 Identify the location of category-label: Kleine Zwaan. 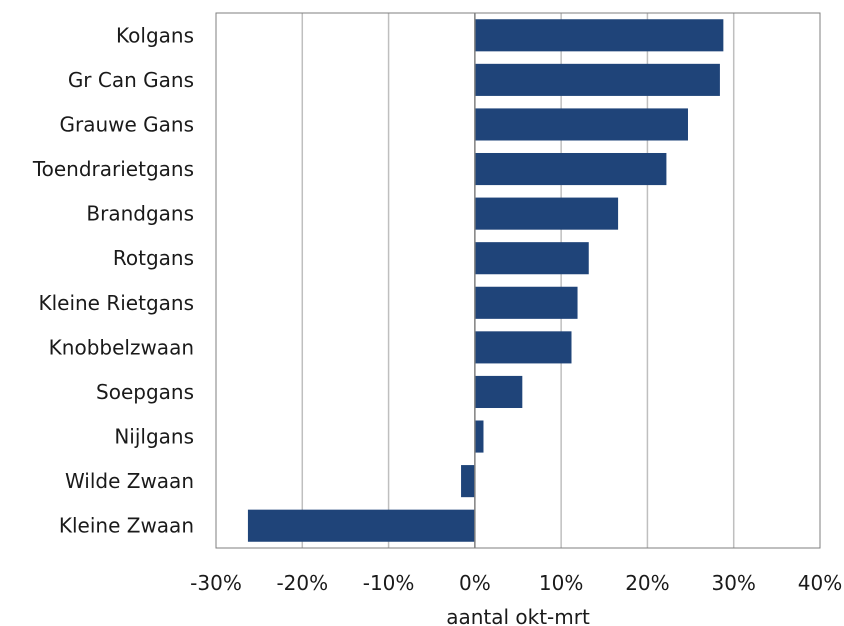
(126, 526).